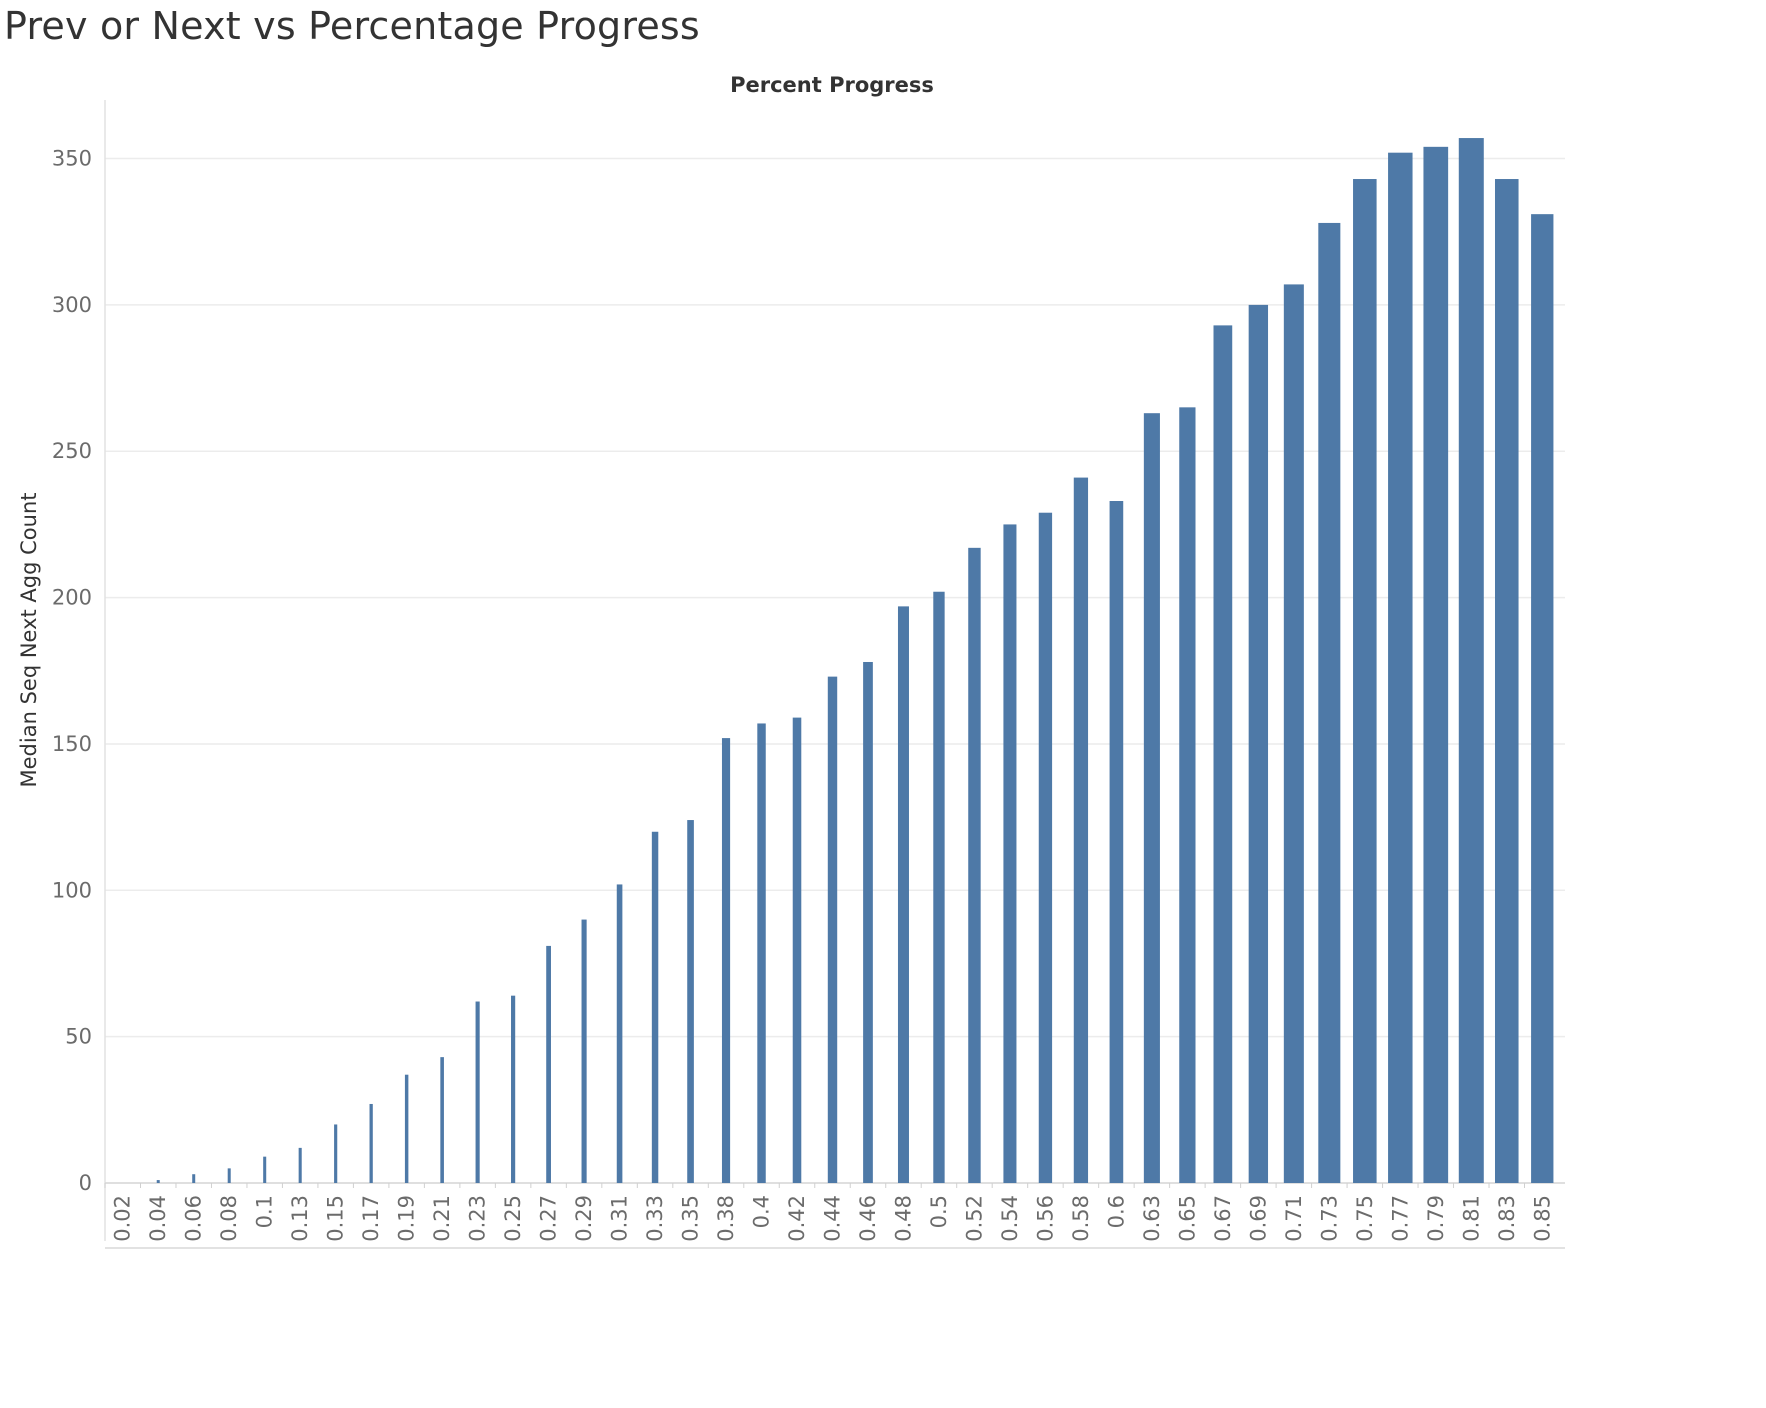  I want to click on y-axis-title: Median Seq Next Agg Count, so click(29, 640).